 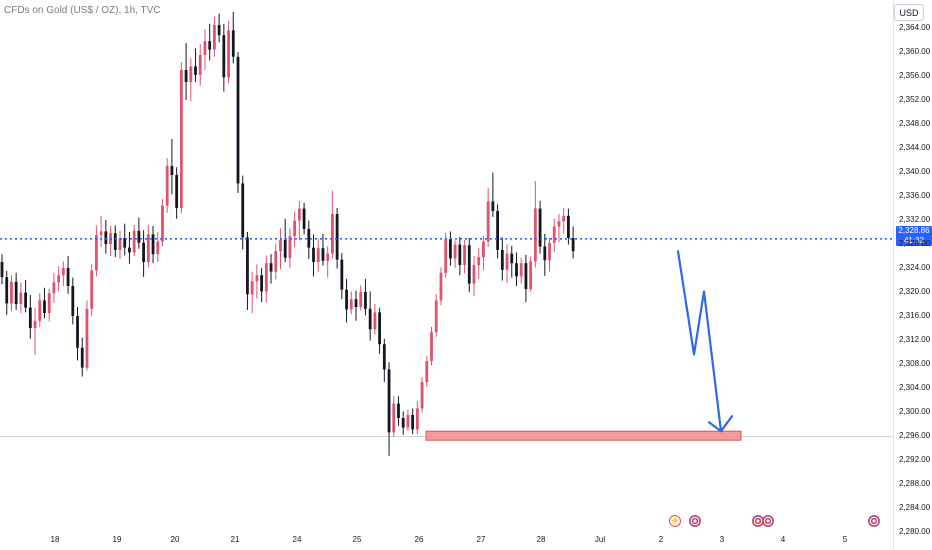 I want to click on last-price-tag: 2,328.86 41:32, so click(x=914, y=236).